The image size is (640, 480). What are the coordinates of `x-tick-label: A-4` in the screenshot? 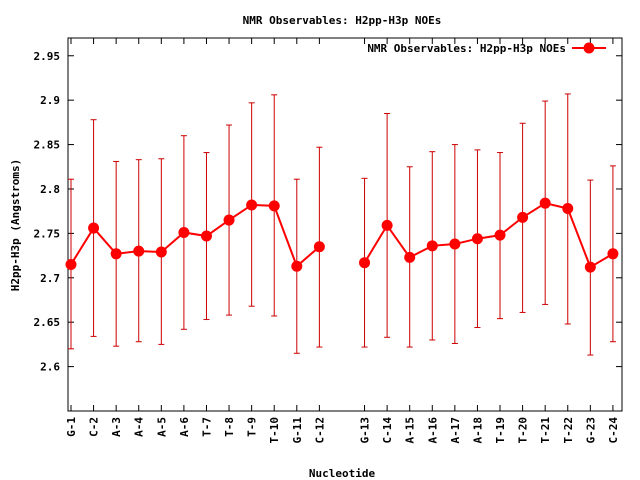 It's located at (139, 427).